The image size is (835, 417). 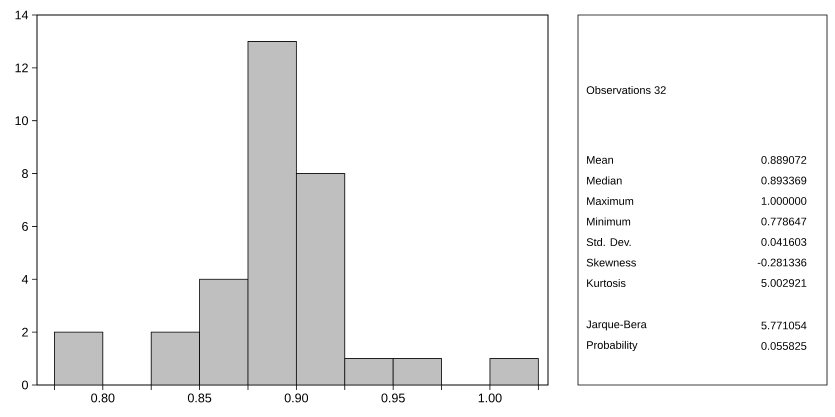 What do you see at coordinates (296, 398) in the screenshot?
I see `x-tick-label: 0.90` at bounding box center [296, 398].